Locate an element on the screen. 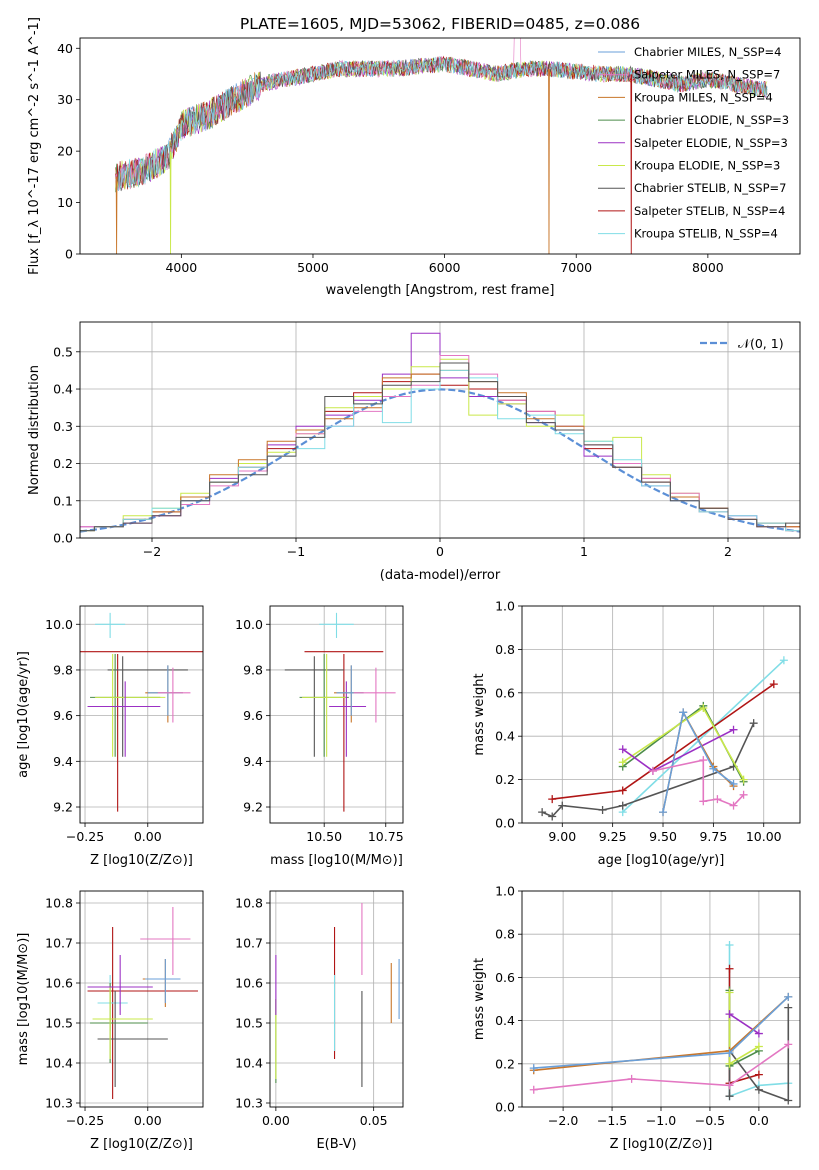 This screenshot has width=819, height=1170. y-tick-label: 10.6 is located at coordinates (249, 983).